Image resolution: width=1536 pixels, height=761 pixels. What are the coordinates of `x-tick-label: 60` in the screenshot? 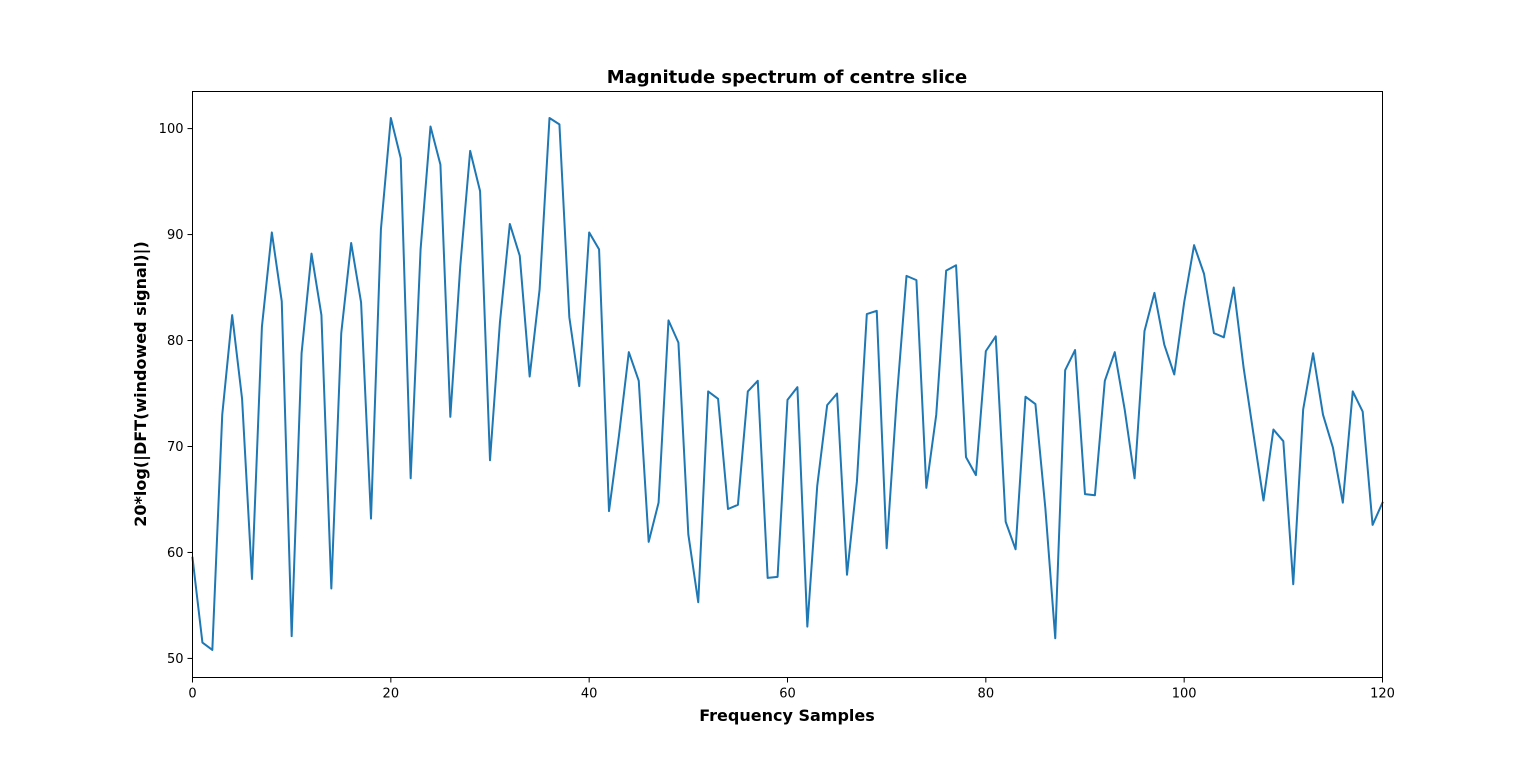 It's located at (787, 694).